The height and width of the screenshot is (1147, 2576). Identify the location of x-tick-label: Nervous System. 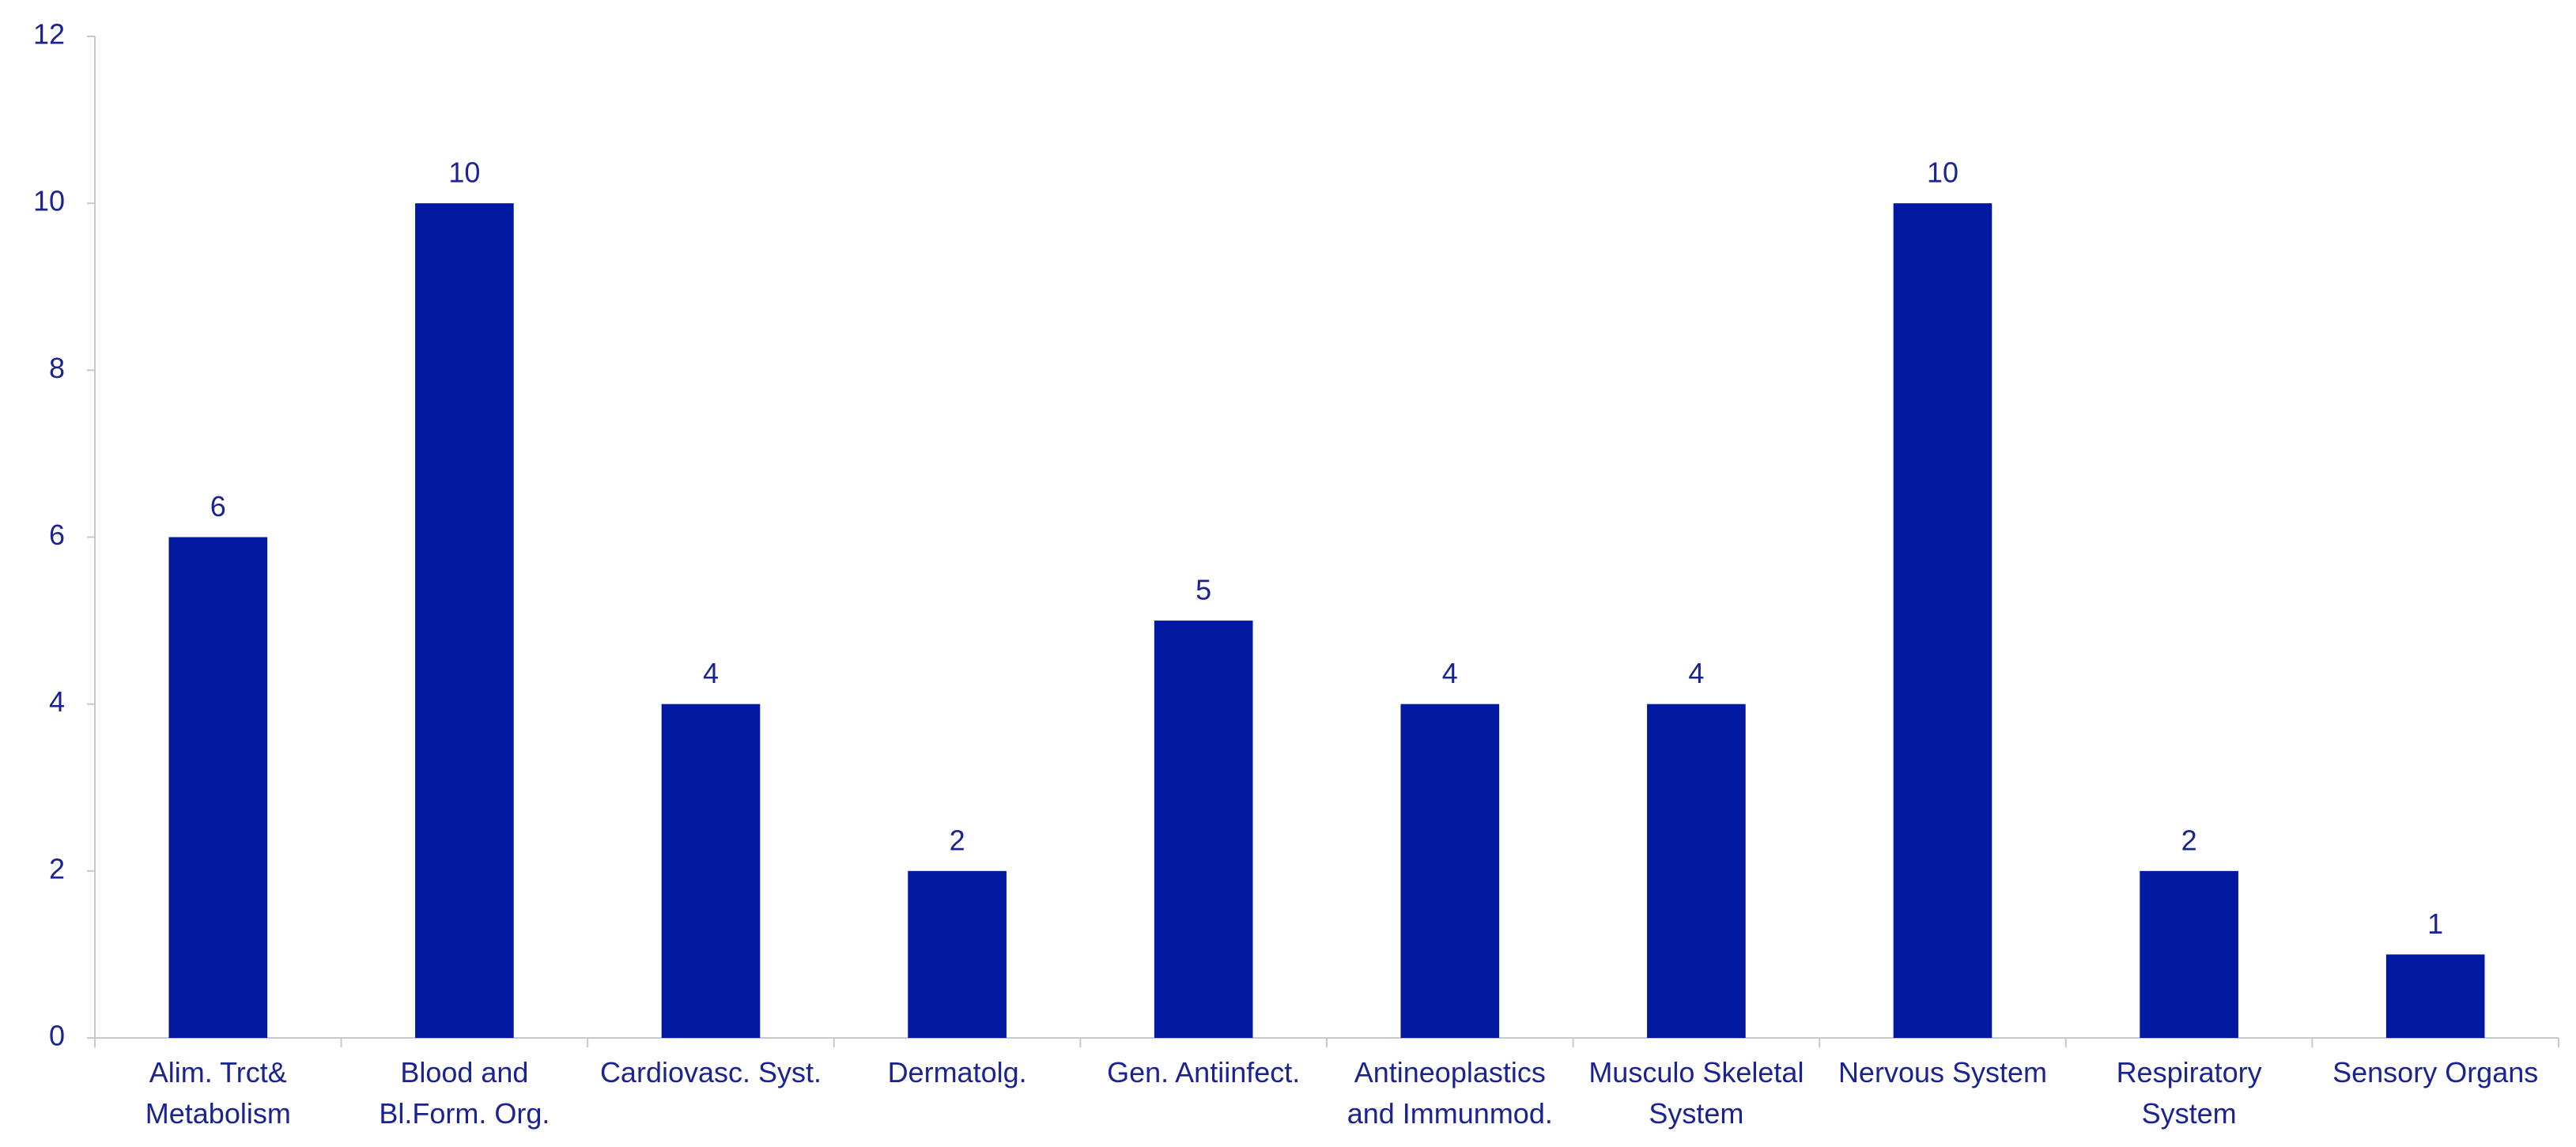
(1943, 1072).